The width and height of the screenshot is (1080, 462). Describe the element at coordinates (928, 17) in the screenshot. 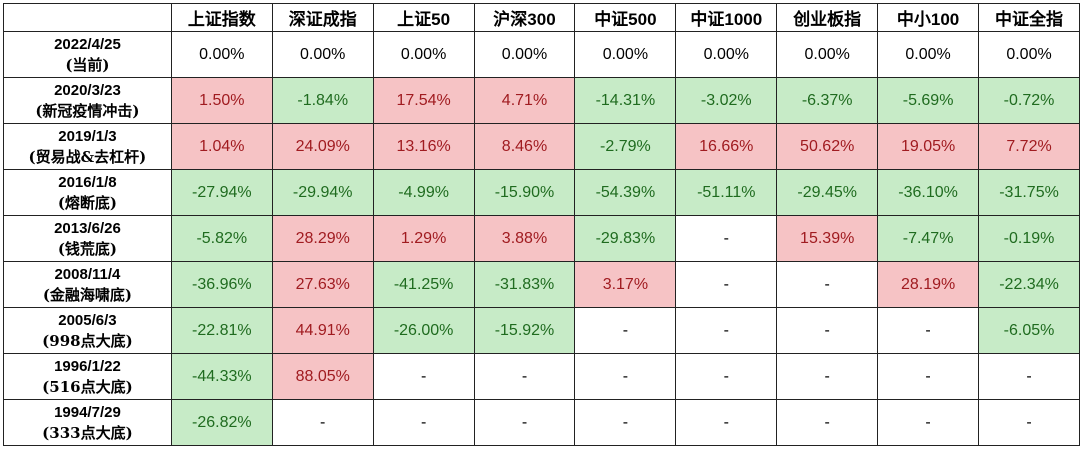

I see `header-index: 中小100` at that location.